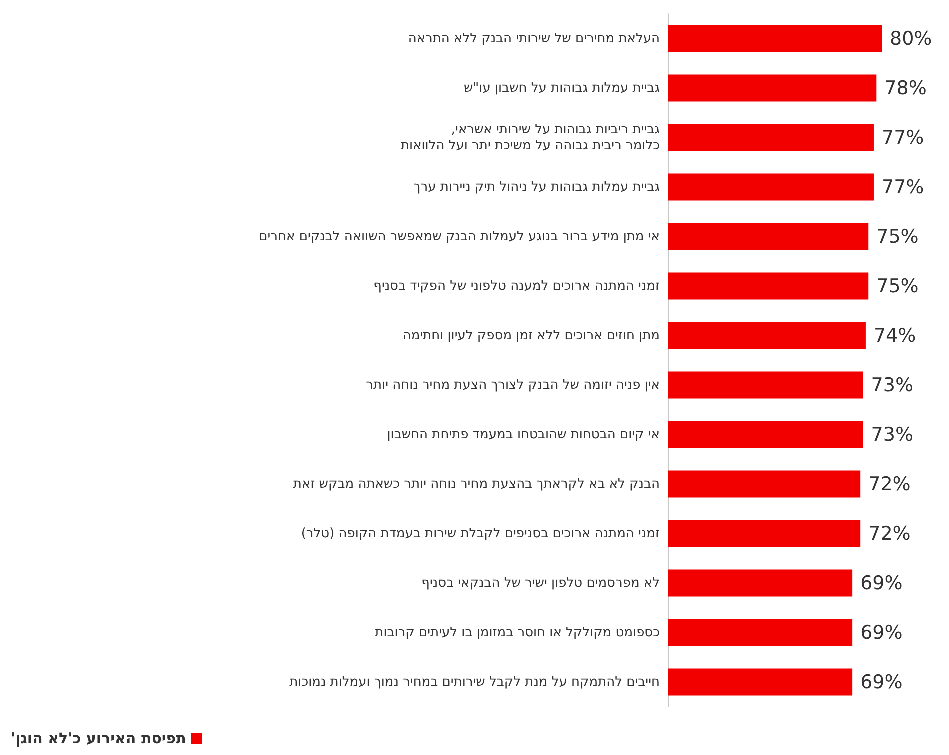 This screenshot has width=949, height=755. Describe the element at coordinates (459, 236) in the screenshot. I see `y-tick-label: אי מתן מידע ברור בנוגע לעמלות הבנק שמאפשר השוואה לבנקים אחרים` at that location.